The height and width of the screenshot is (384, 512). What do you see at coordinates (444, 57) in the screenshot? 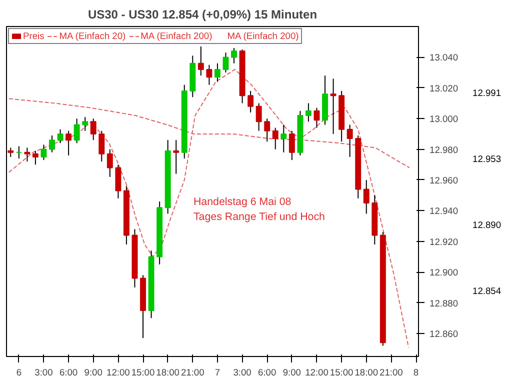
I see `y-tick-label: 13.040` at bounding box center [444, 57].